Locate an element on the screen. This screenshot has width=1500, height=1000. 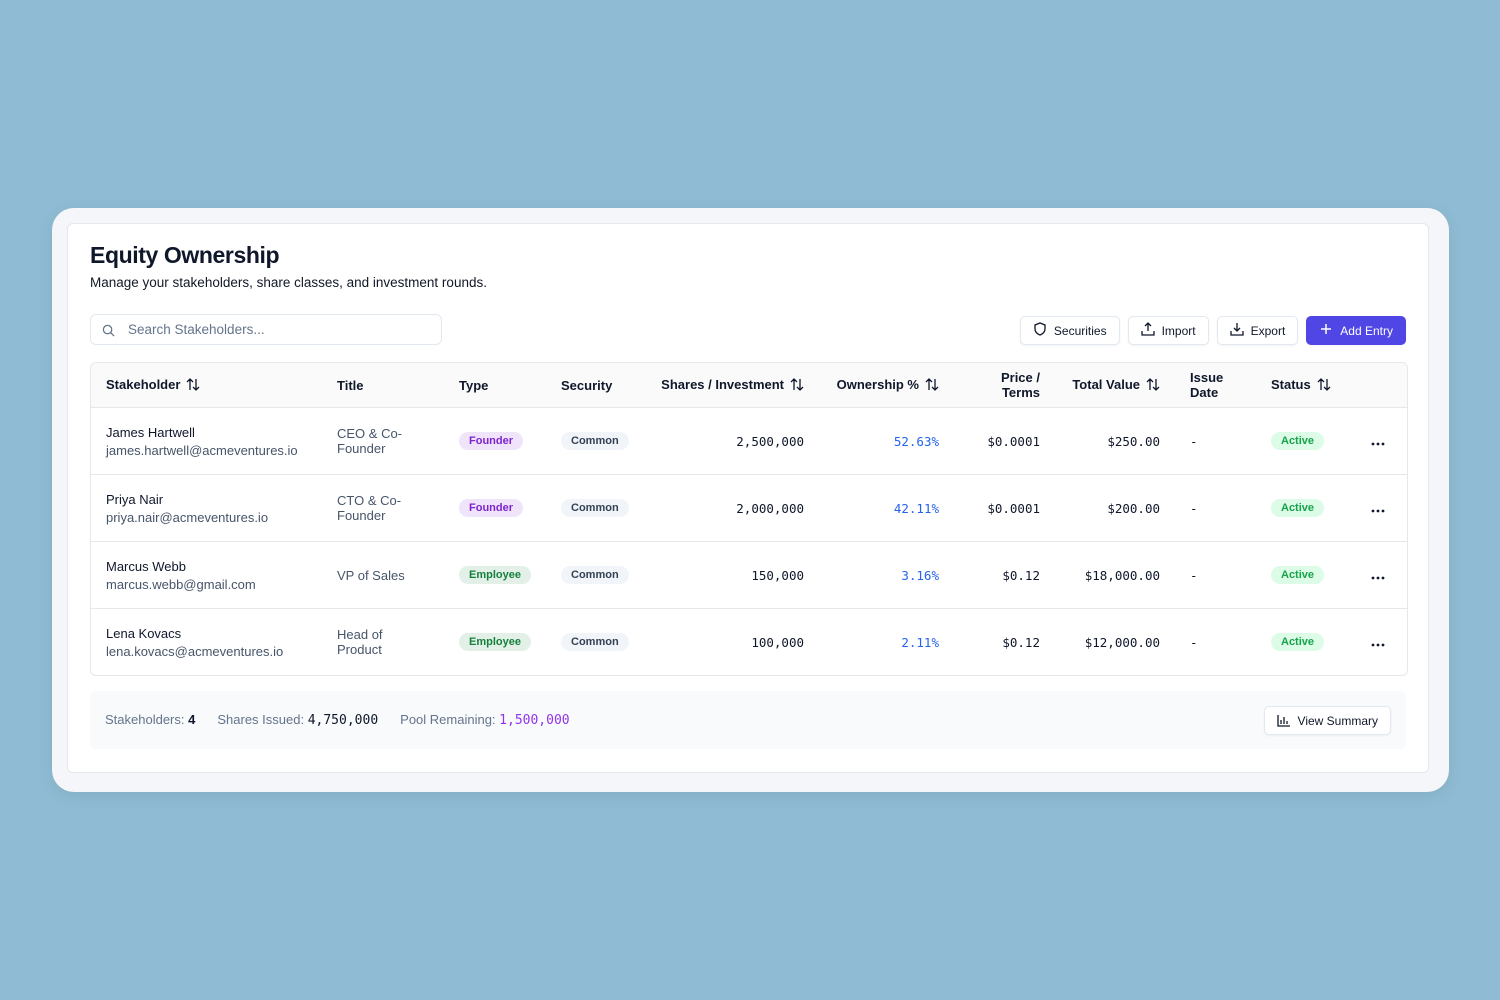
button-label: View Summary is located at coordinates (1337, 720).